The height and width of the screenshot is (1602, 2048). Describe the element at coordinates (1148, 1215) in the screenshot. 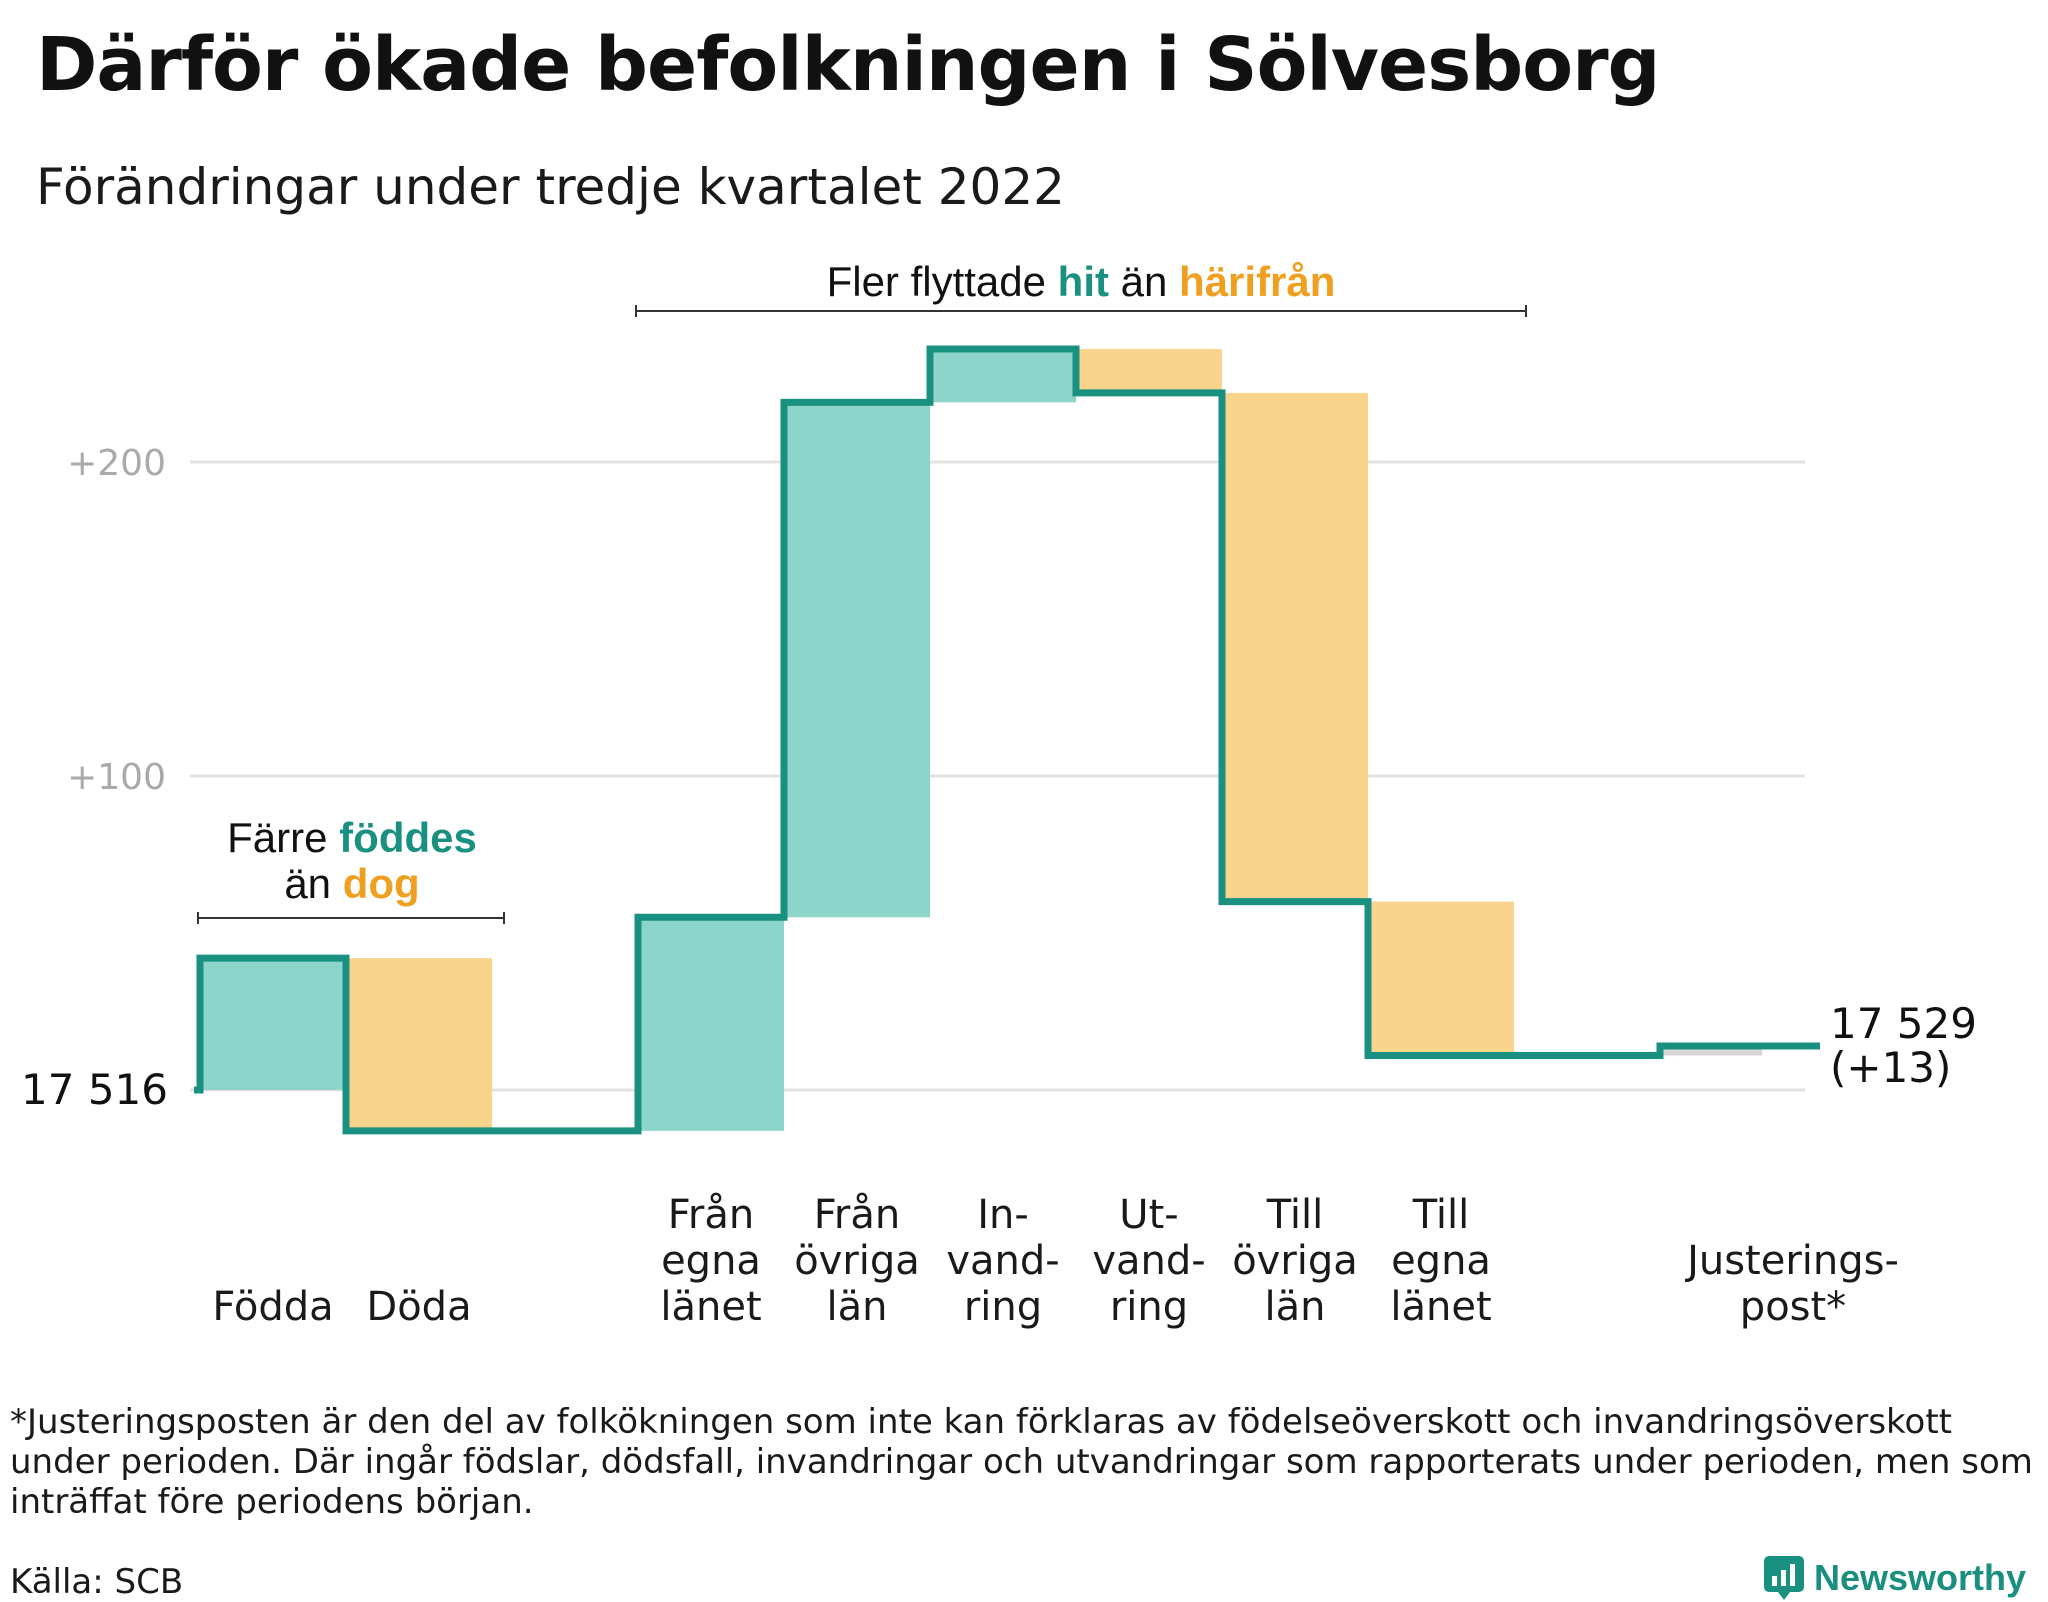

I see `category-label: Ut-` at that location.